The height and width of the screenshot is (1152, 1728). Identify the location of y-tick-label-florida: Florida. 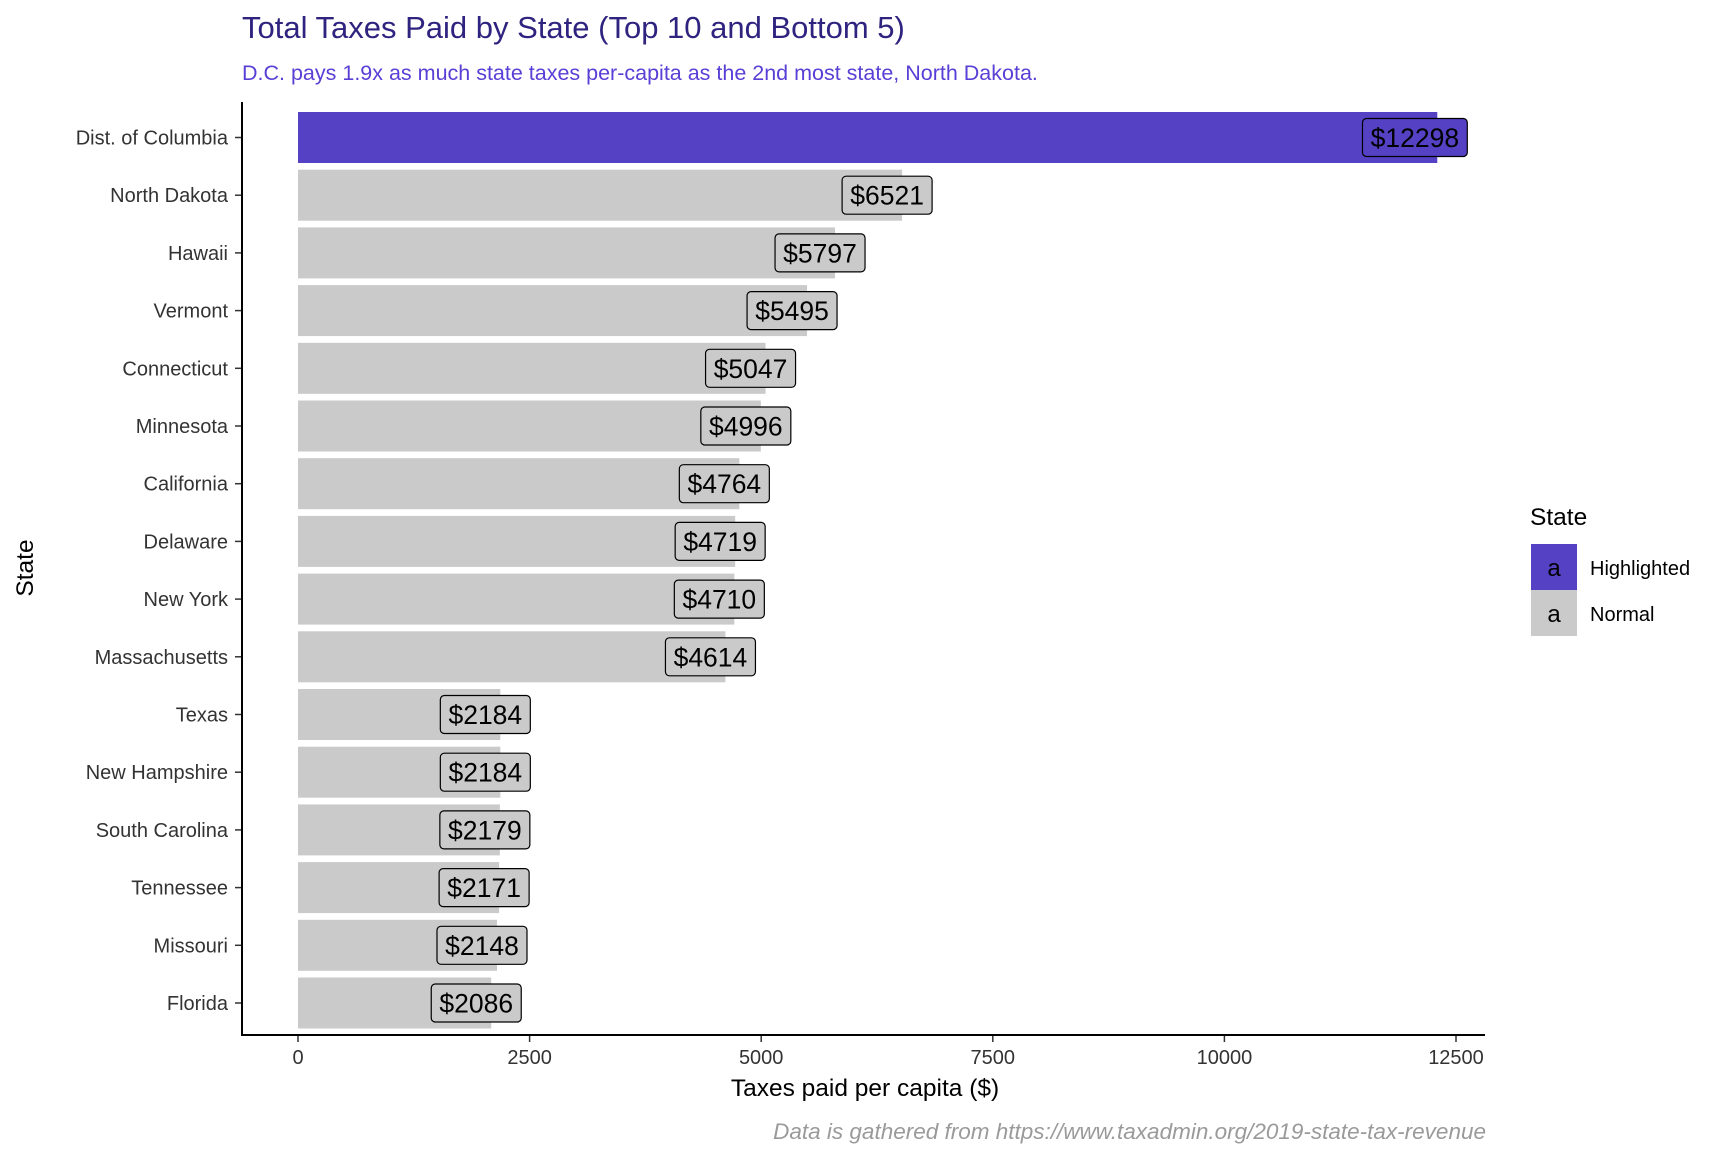
(198, 1004).